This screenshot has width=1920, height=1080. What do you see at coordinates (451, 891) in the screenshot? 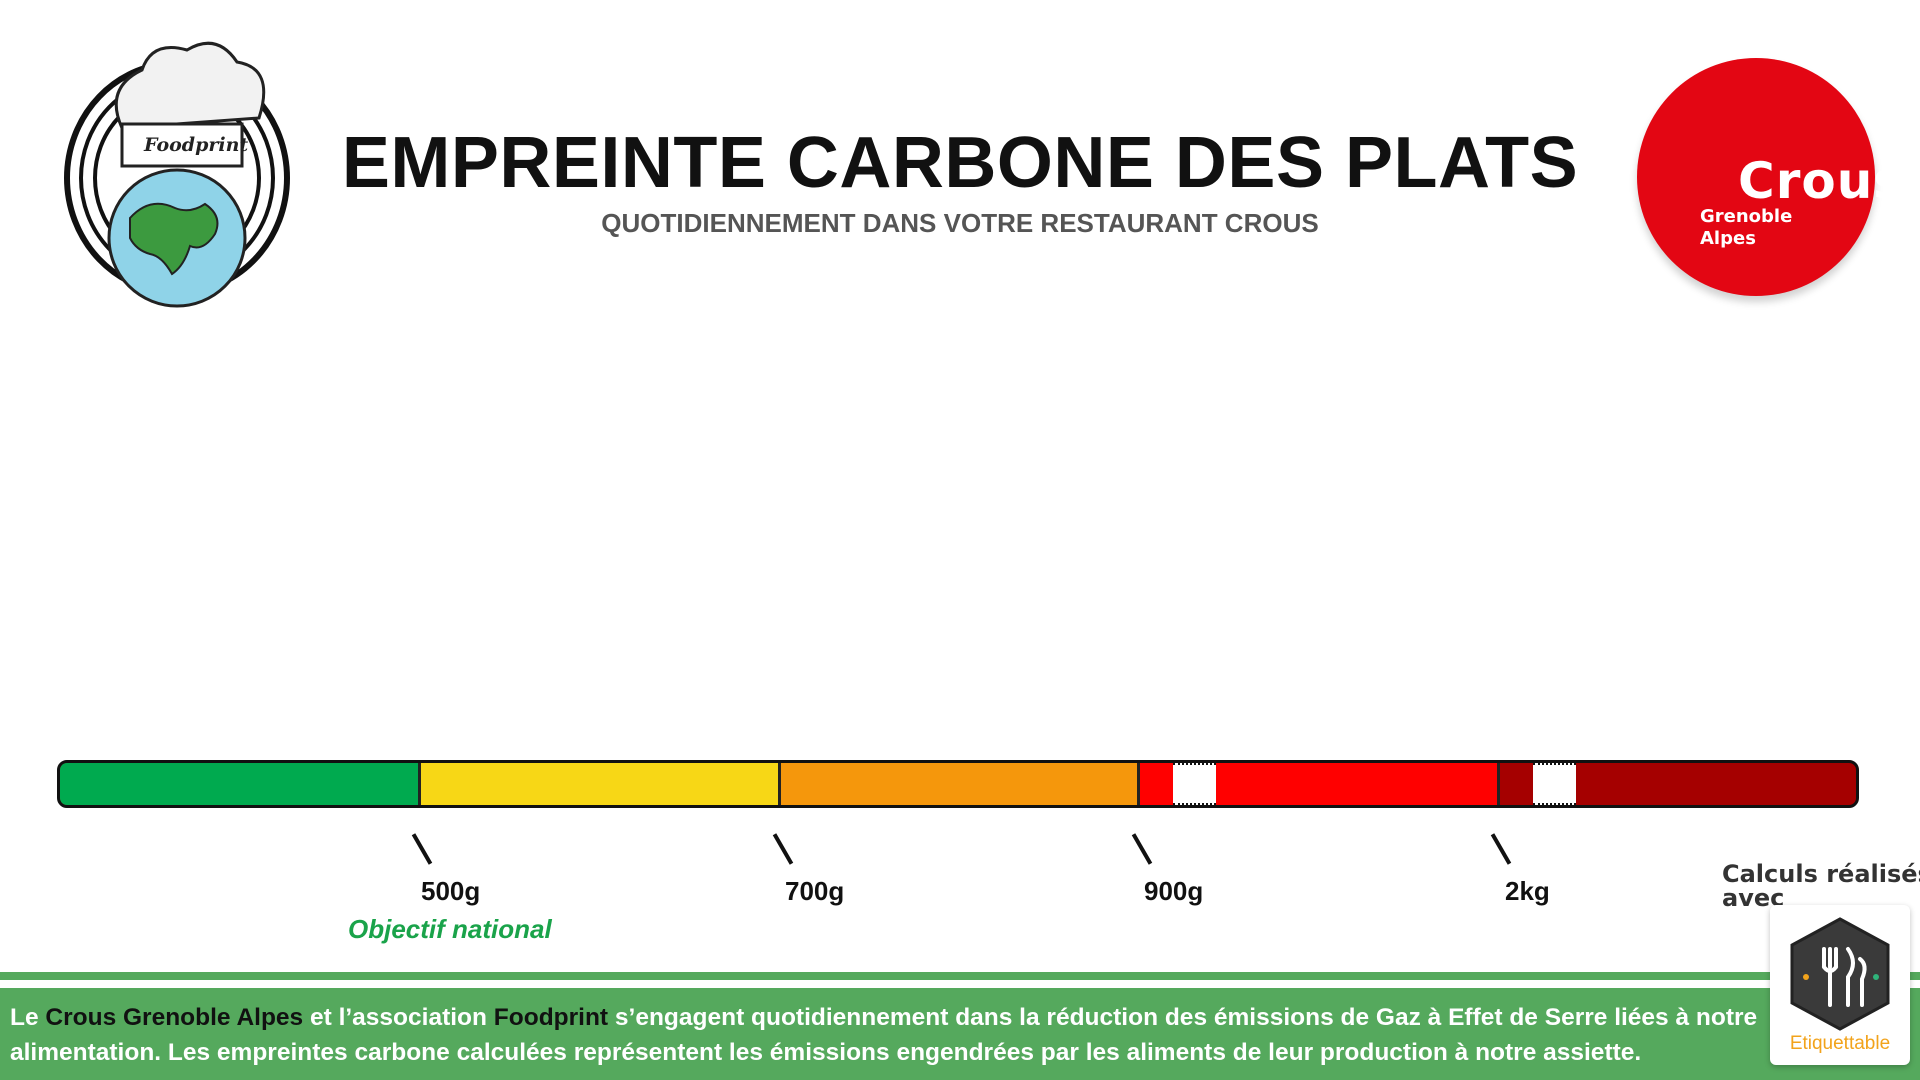
I see `tick-label-500g: 500g` at bounding box center [451, 891].